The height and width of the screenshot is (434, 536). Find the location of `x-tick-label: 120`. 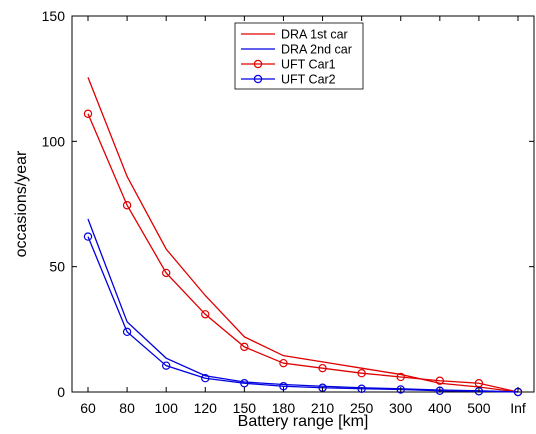

x-tick-label: 120 is located at coordinates (206, 408).